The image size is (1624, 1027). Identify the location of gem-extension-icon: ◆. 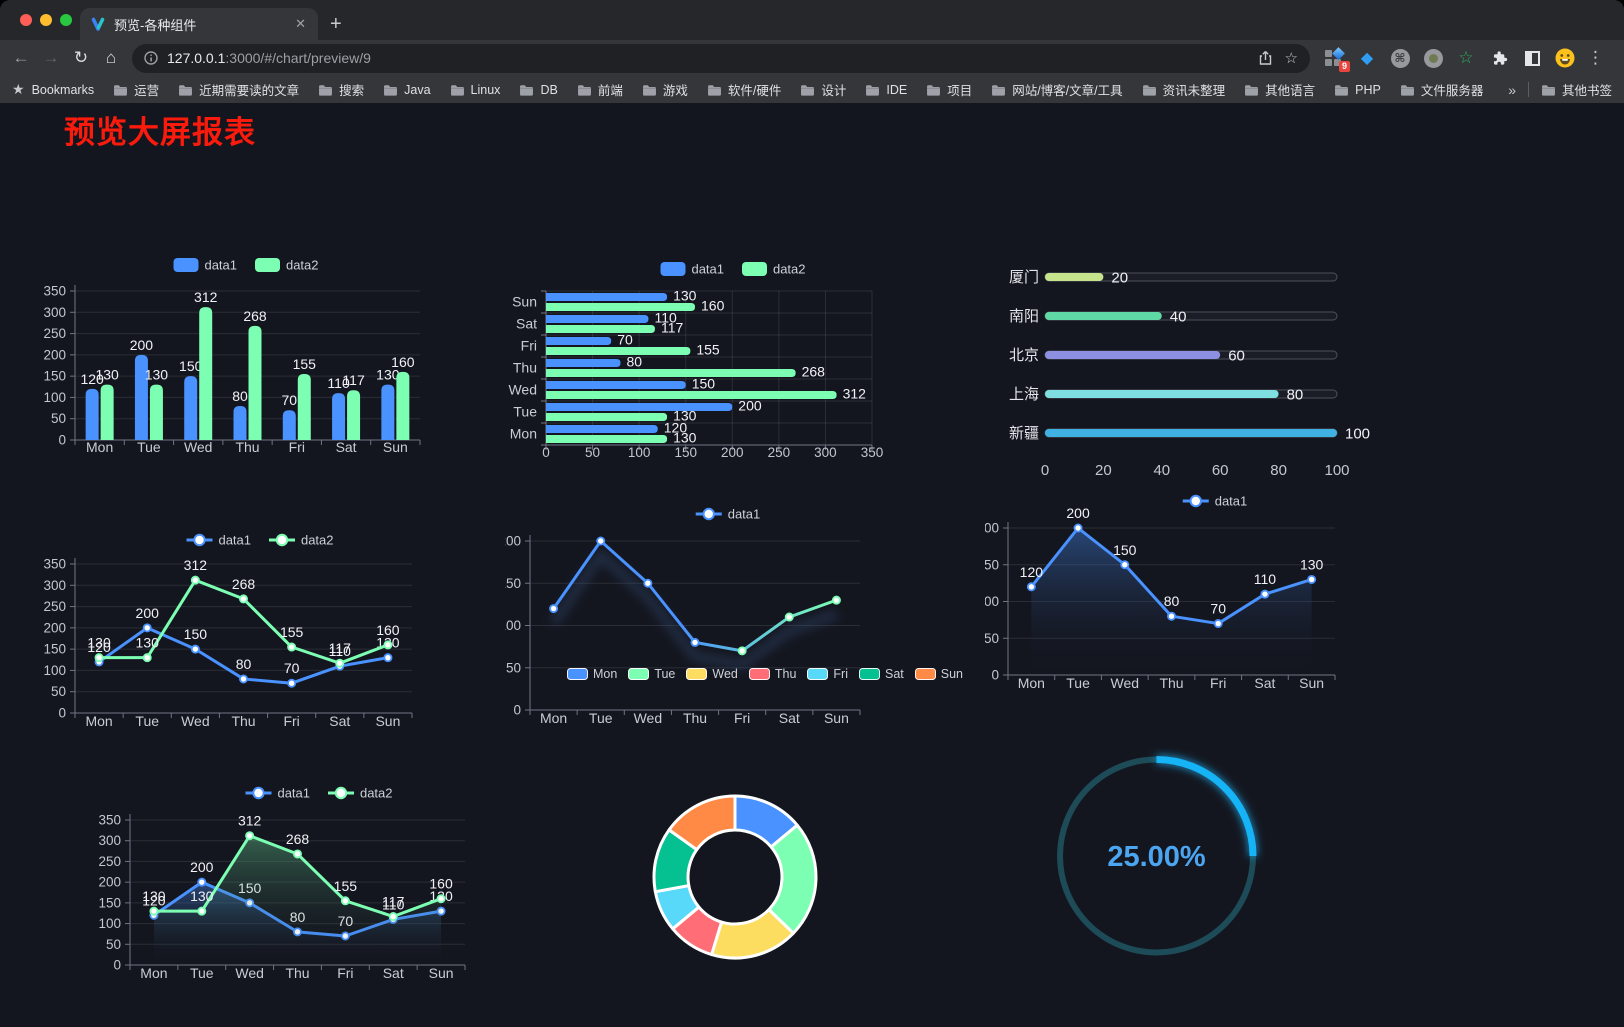
(1367, 58).